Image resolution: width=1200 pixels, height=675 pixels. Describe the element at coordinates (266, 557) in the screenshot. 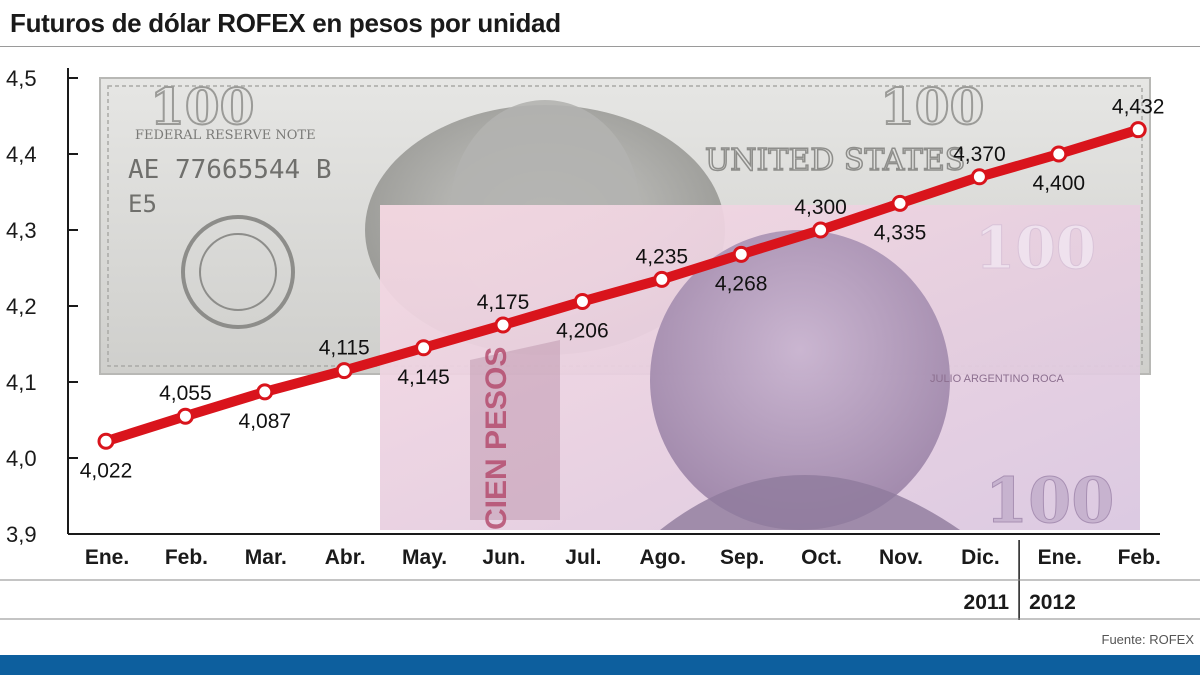

I see `x-tick-label: Mar.` at that location.